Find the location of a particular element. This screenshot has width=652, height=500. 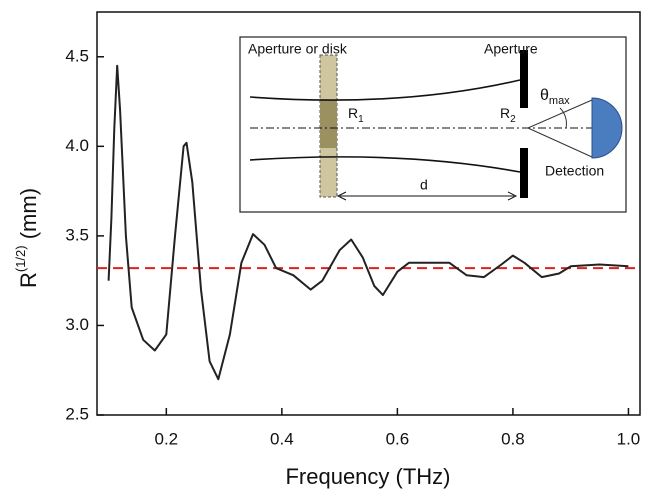

x-tick-label: 0.6 is located at coordinates (398, 438).